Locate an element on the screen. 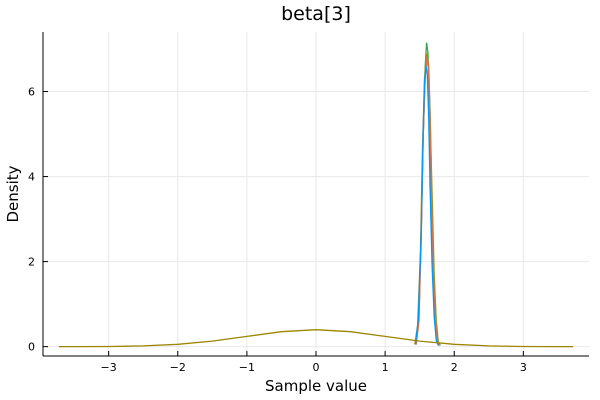  y-tick-label: 4 is located at coordinates (31, 177).